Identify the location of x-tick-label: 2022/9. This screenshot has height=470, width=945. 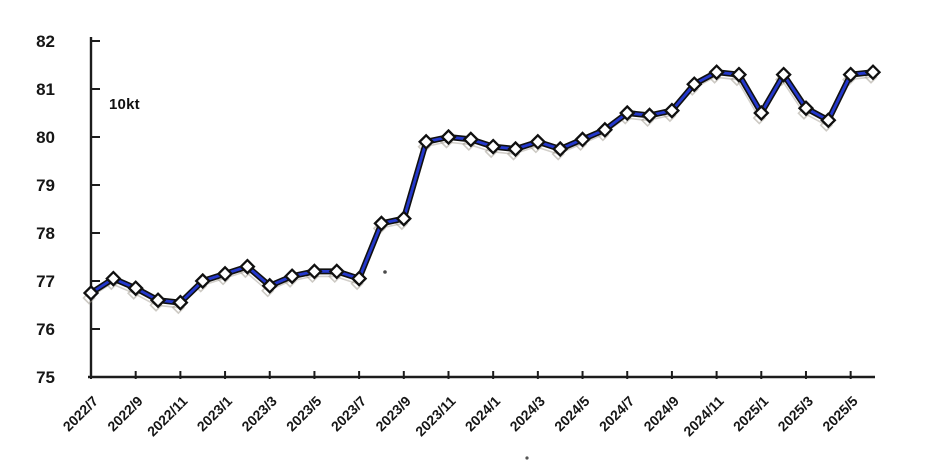
(125, 414).